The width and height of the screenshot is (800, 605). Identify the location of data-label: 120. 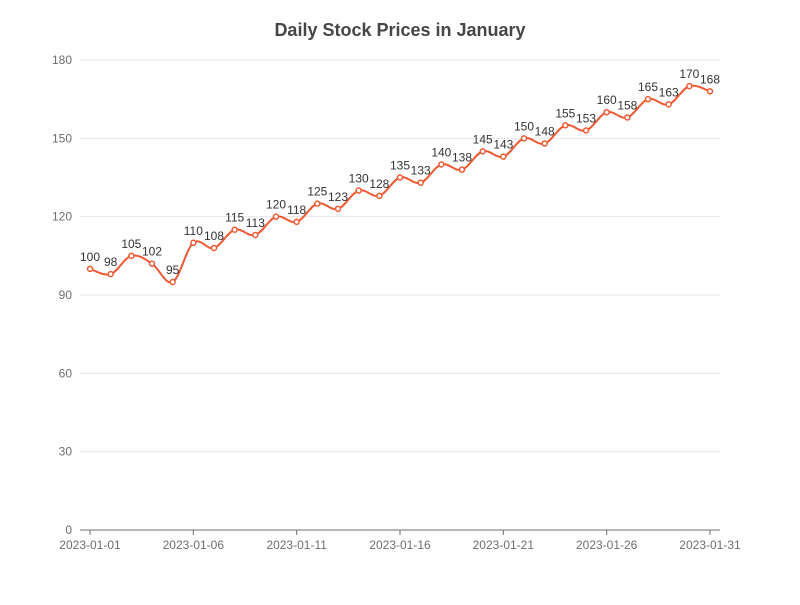
(276, 205).